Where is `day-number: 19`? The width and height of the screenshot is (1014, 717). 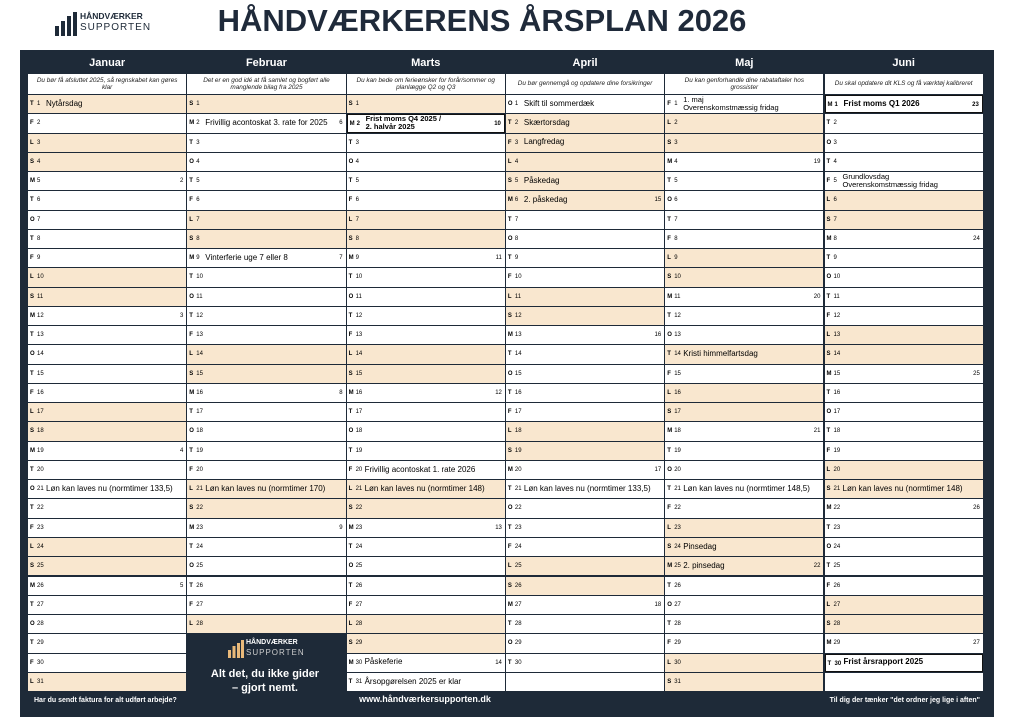
day-number: 19 is located at coordinates (199, 450).